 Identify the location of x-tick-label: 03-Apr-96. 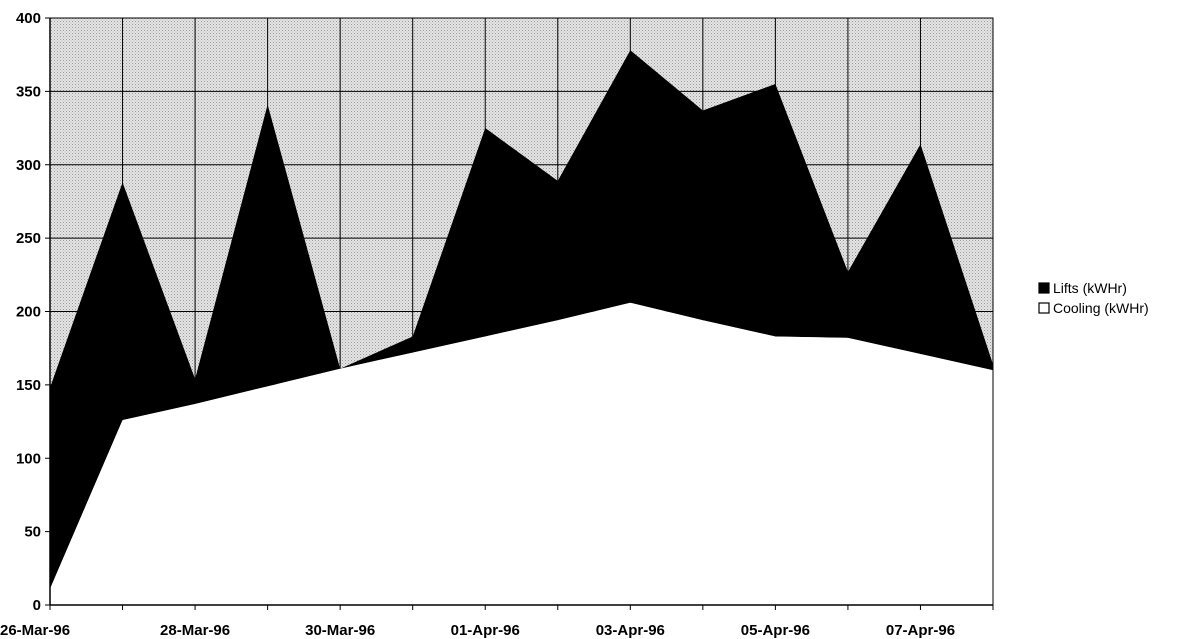
(630, 630).